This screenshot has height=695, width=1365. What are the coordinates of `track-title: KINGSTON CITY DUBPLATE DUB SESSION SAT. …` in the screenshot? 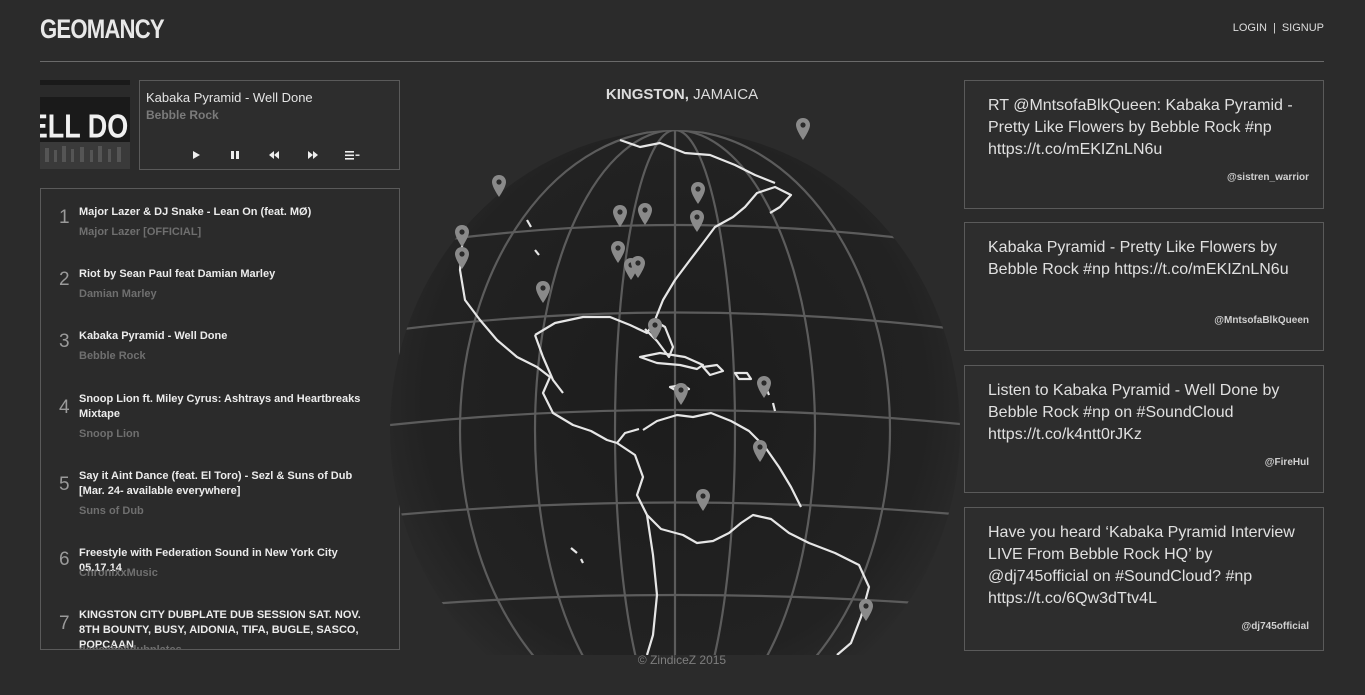 It's located at (220, 629).